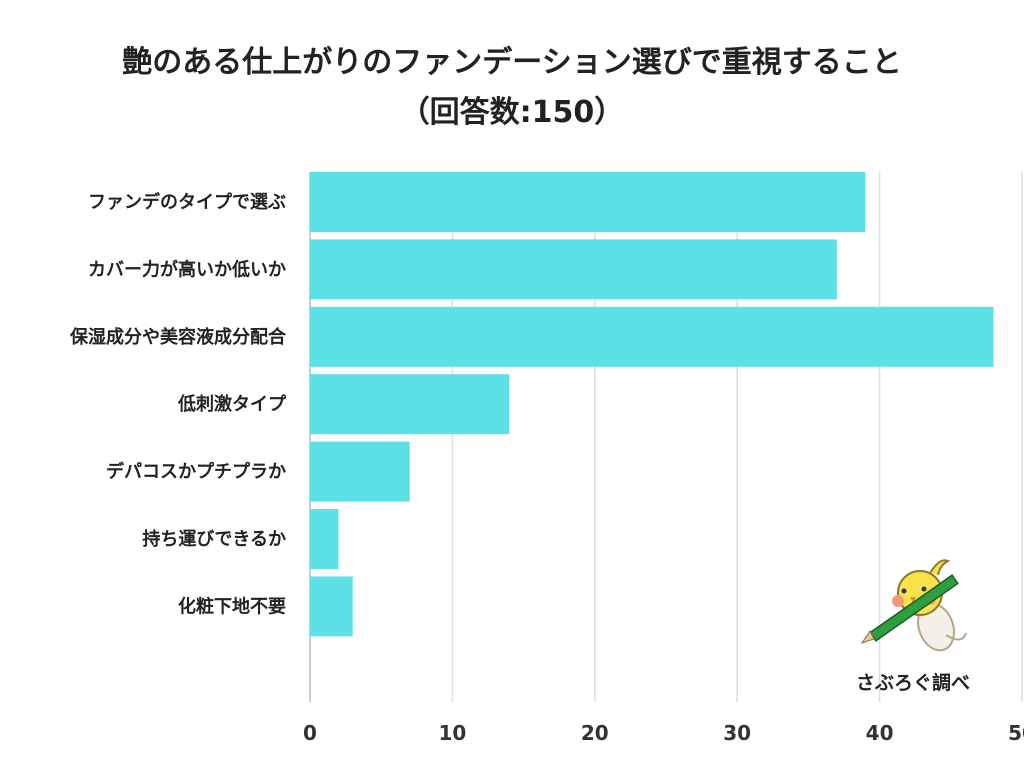 This screenshot has height=768, width=1024. What do you see at coordinates (880, 733) in the screenshot?
I see `x-tick-label: 40` at bounding box center [880, 733].